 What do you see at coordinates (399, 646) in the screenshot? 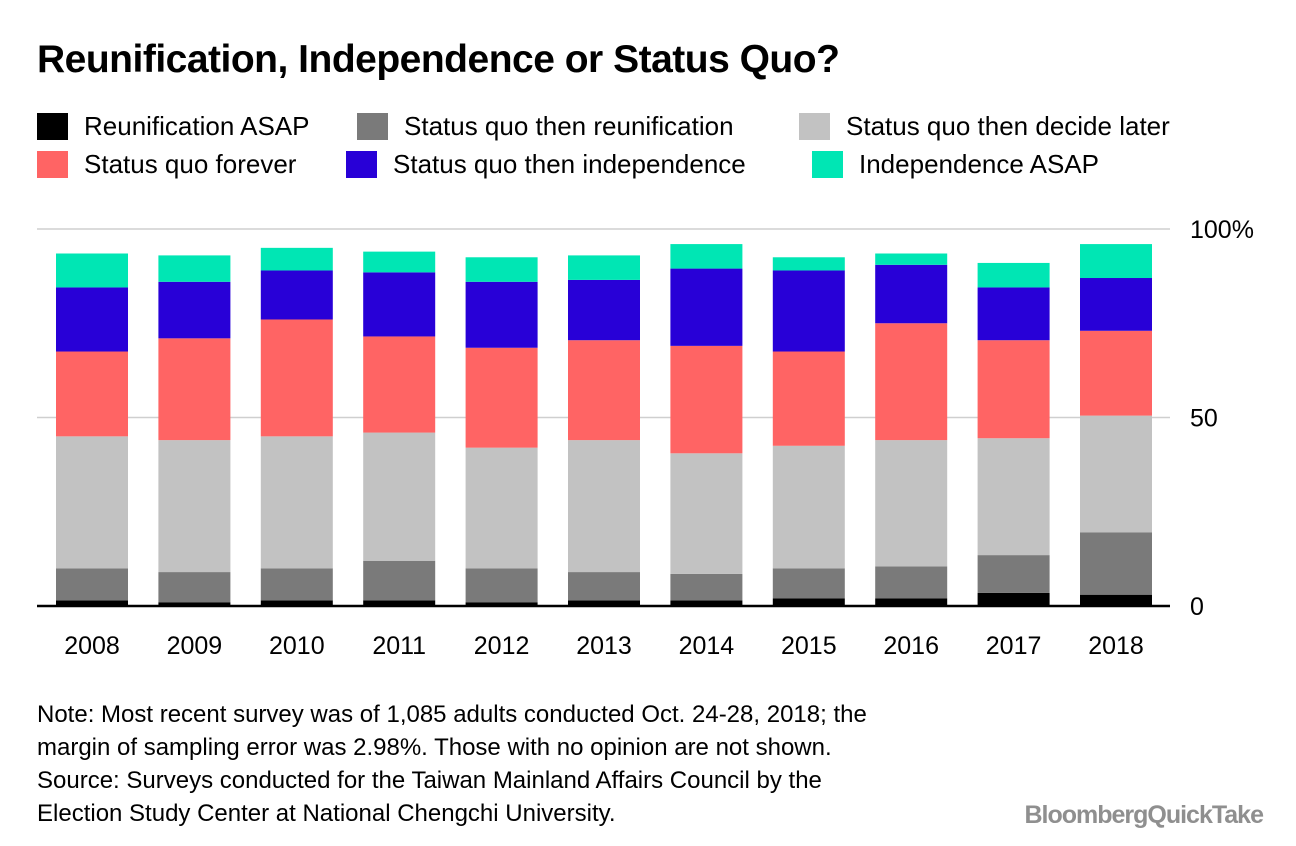
I see `x-tick-label: 2011` at bounding box center [399, 646].